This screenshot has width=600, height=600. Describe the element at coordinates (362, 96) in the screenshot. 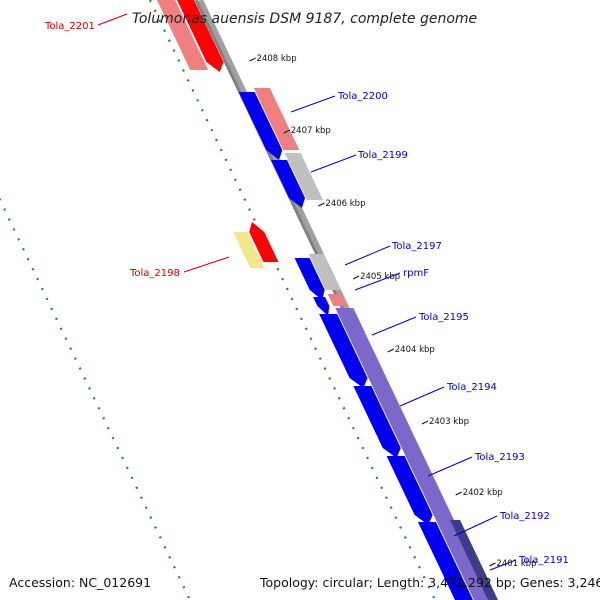

I see `gene-label-tola_2200: Tola_2200` at that location.